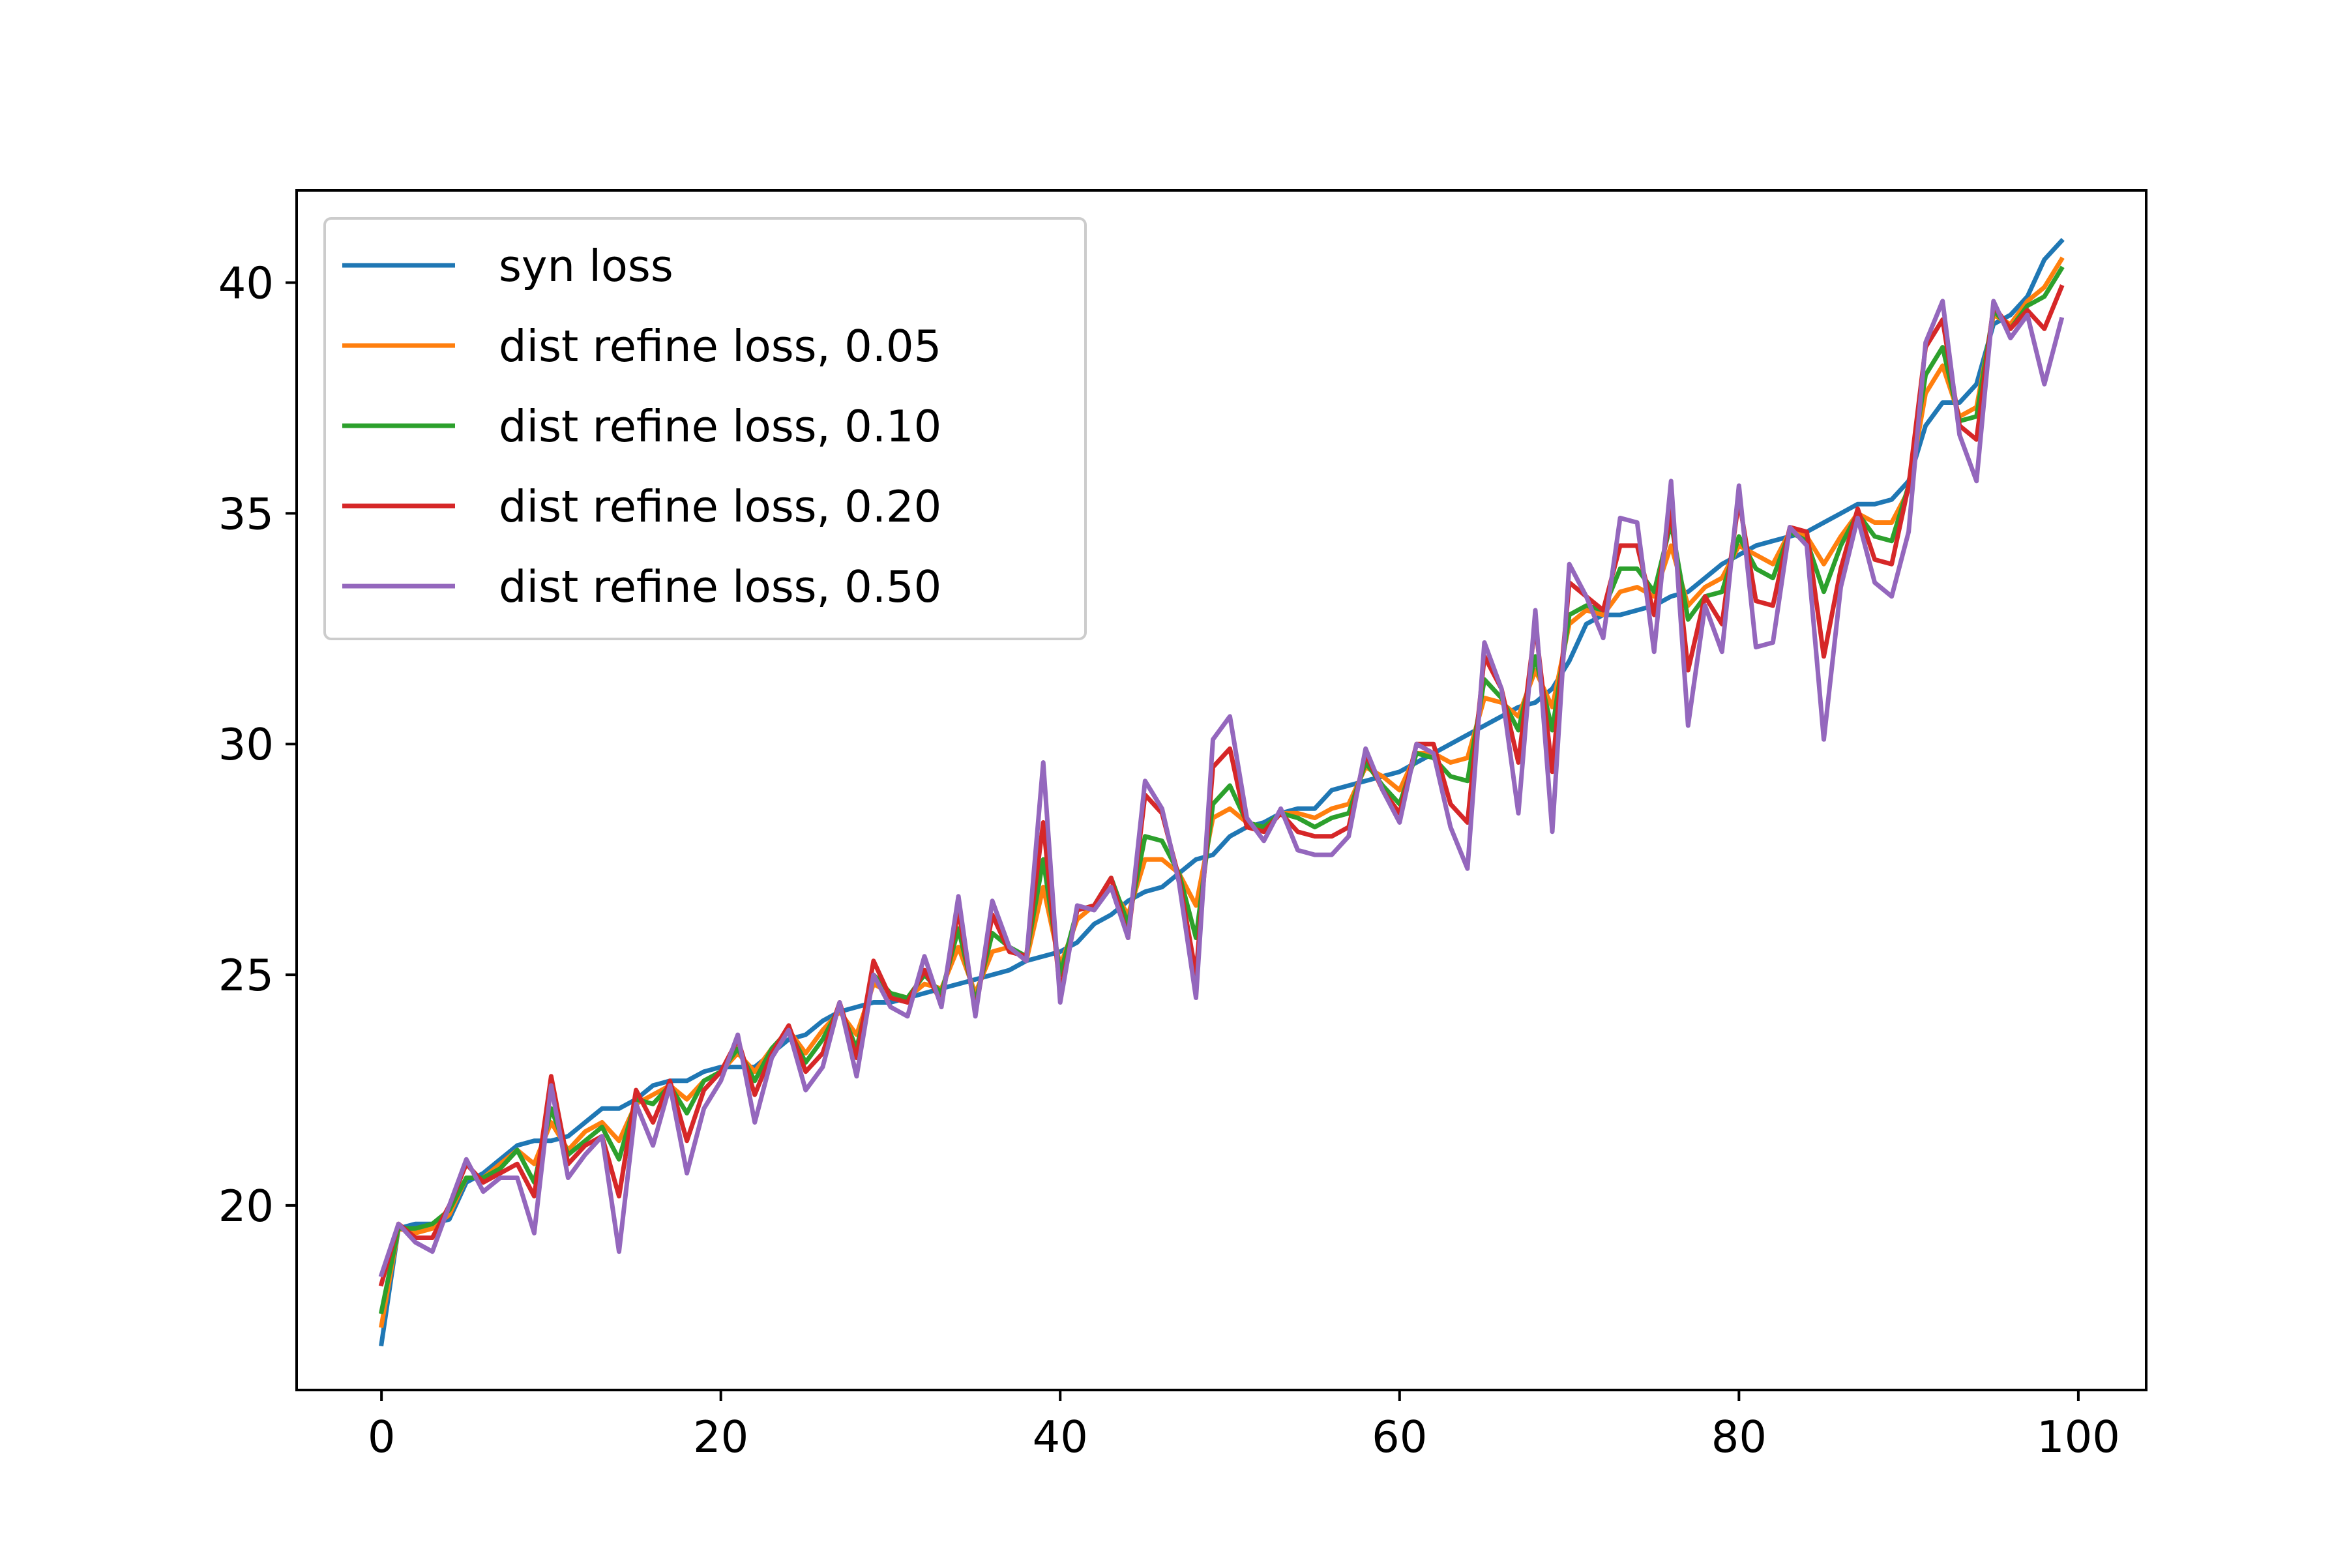  Describe the element at coordinates (1739, 1437) in the screenshot. I see `x-tick-label-4: 80` at that location.